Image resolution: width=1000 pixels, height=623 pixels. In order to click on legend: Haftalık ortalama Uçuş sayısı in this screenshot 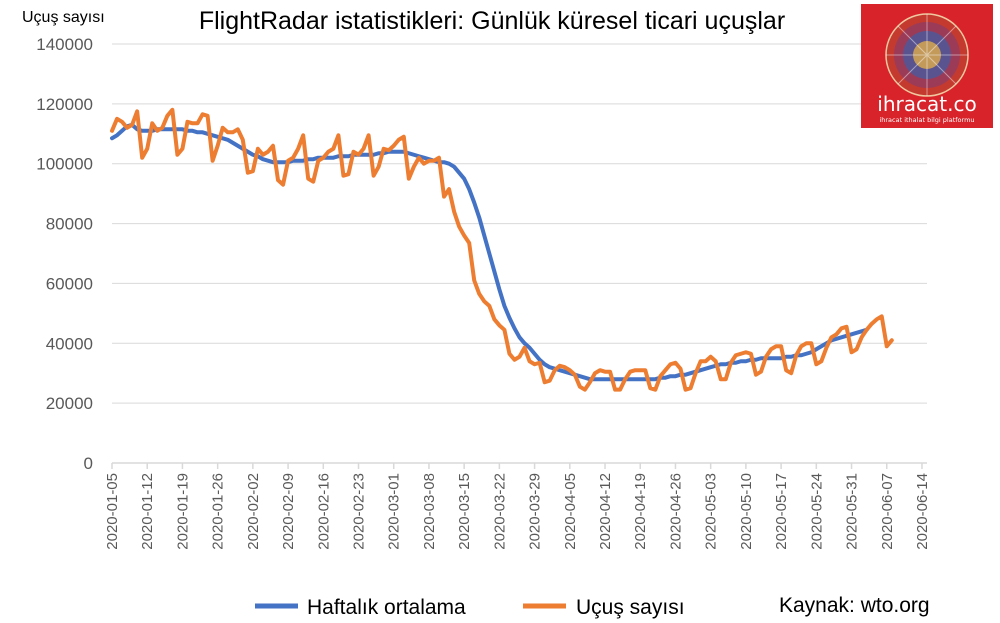, I will do `click(470, 607)`.